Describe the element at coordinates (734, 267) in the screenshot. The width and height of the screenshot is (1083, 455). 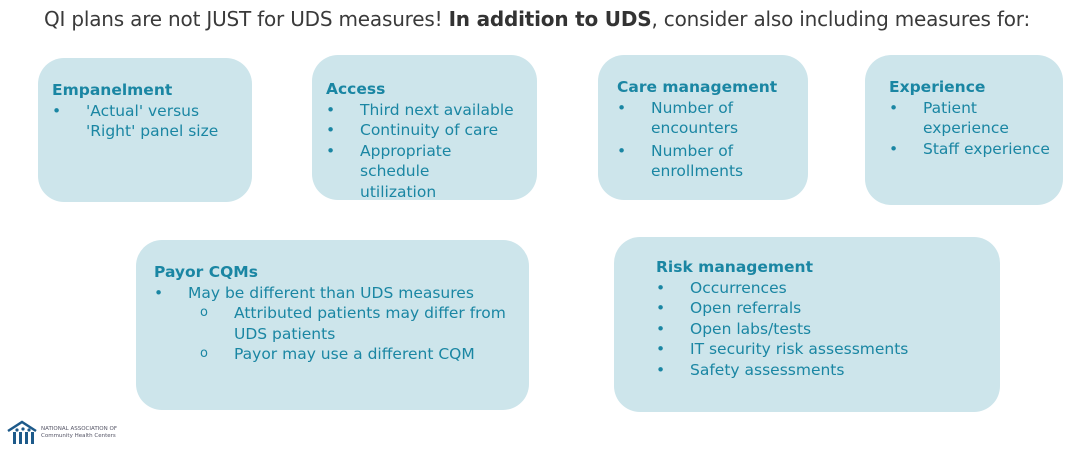
I see `box-heading: Risk management` at that location.